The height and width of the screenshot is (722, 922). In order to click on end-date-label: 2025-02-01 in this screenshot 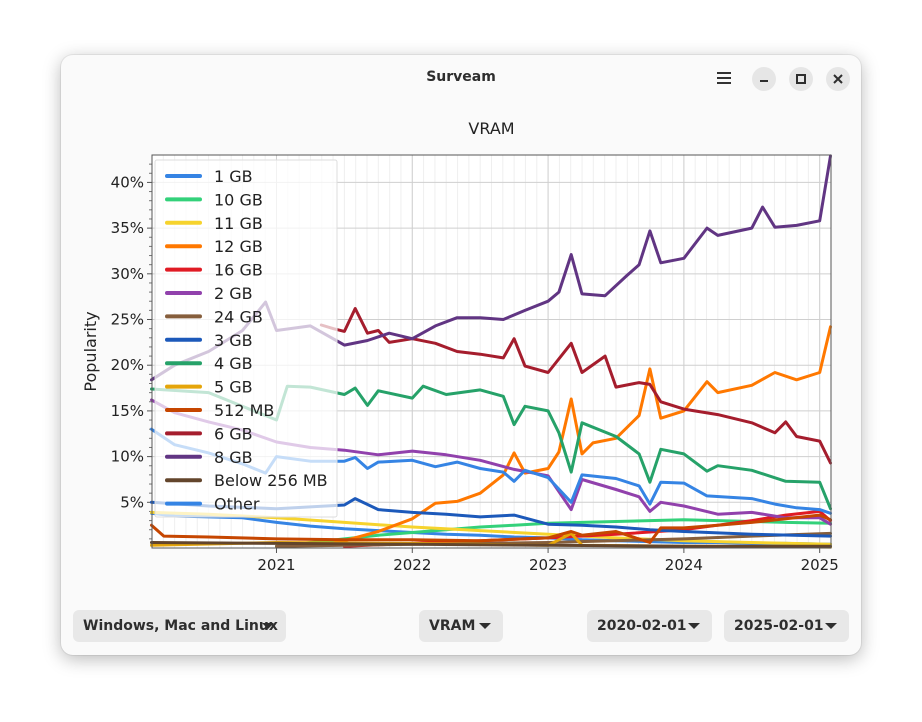, I will do `click(779, 626)`.